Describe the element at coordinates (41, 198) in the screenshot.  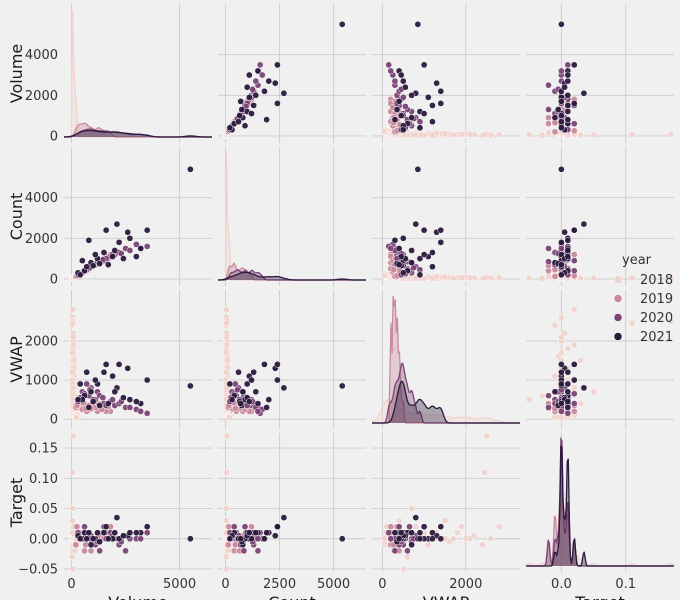
I see `y-tick-label-count: 4000` at that location.